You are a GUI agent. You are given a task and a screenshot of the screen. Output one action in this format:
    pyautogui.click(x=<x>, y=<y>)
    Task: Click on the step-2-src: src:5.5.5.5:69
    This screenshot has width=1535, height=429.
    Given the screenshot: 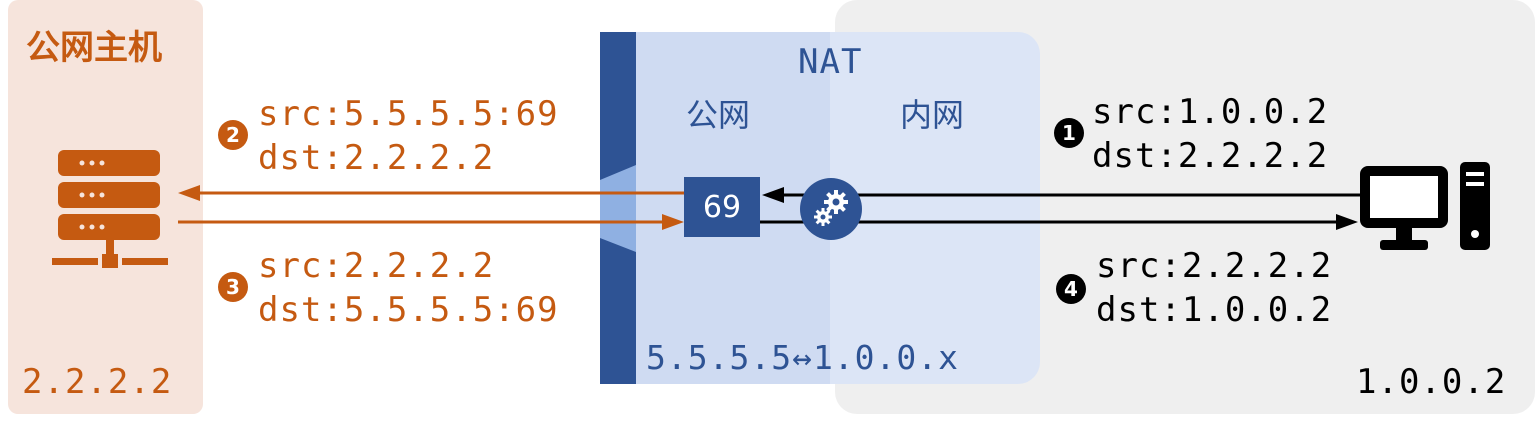 What is the action you would take?
    pyautogui.click(x=408, y=114)
    